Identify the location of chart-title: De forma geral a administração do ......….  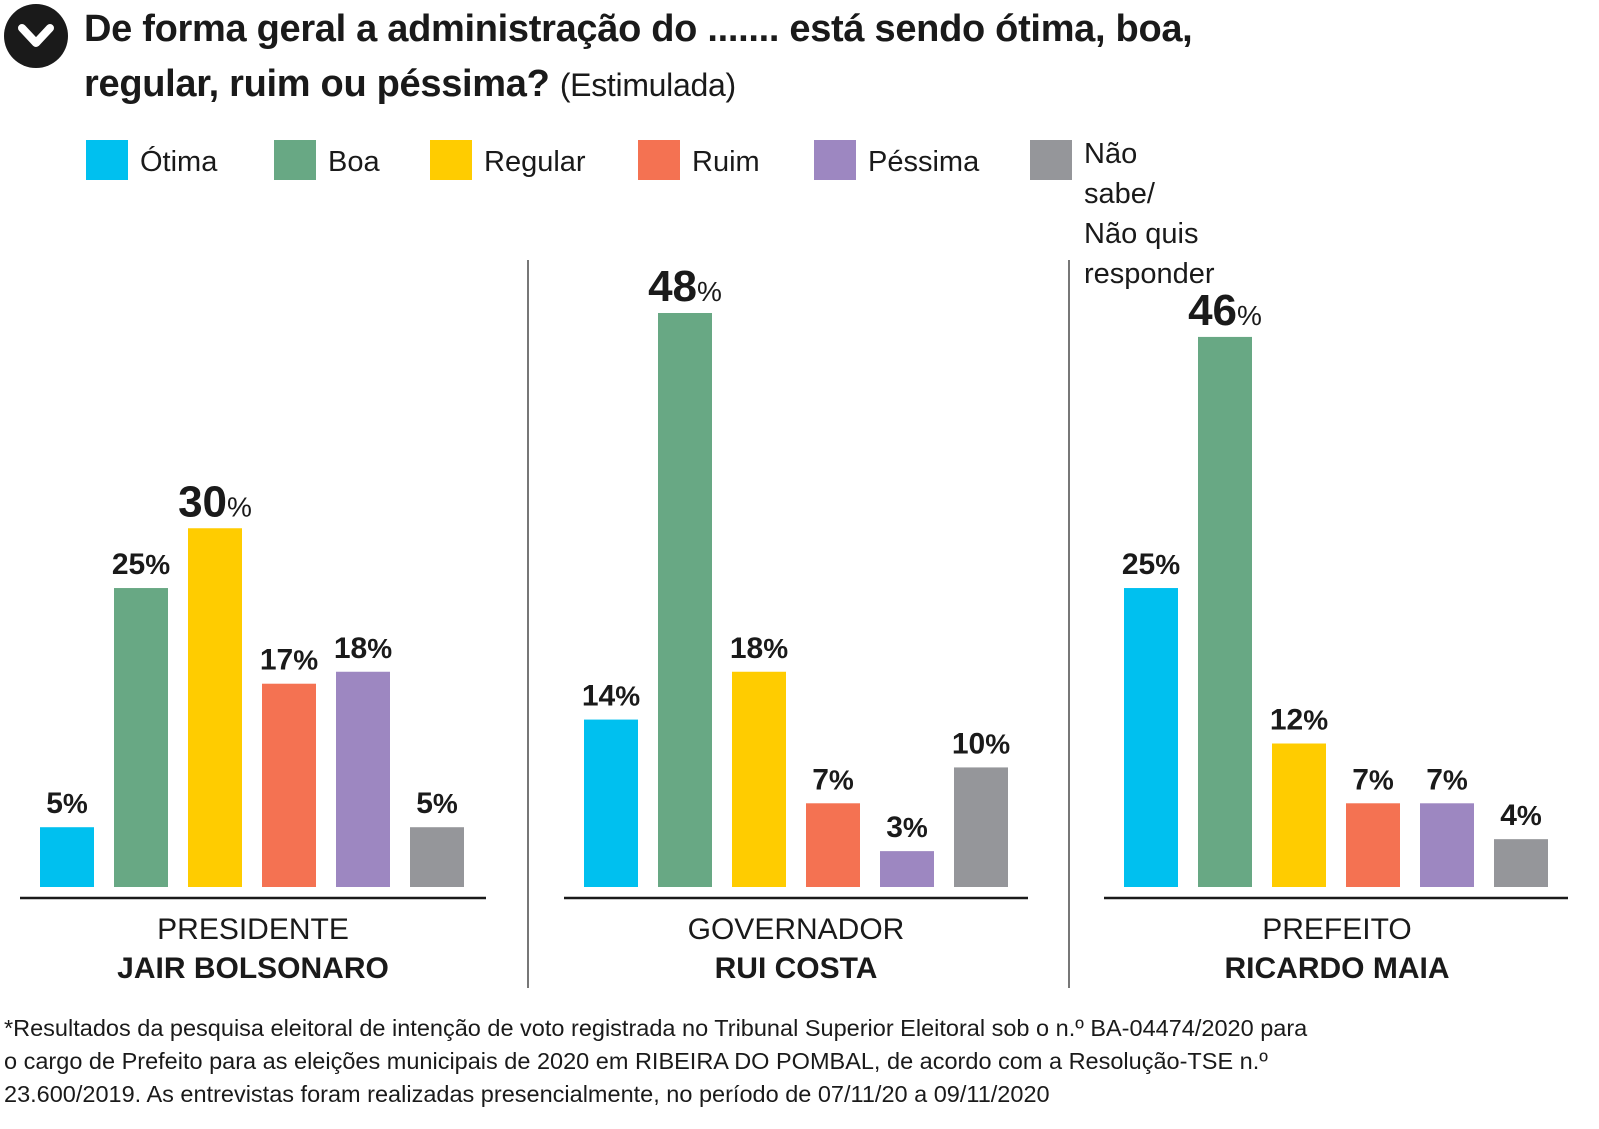
(694, 57).